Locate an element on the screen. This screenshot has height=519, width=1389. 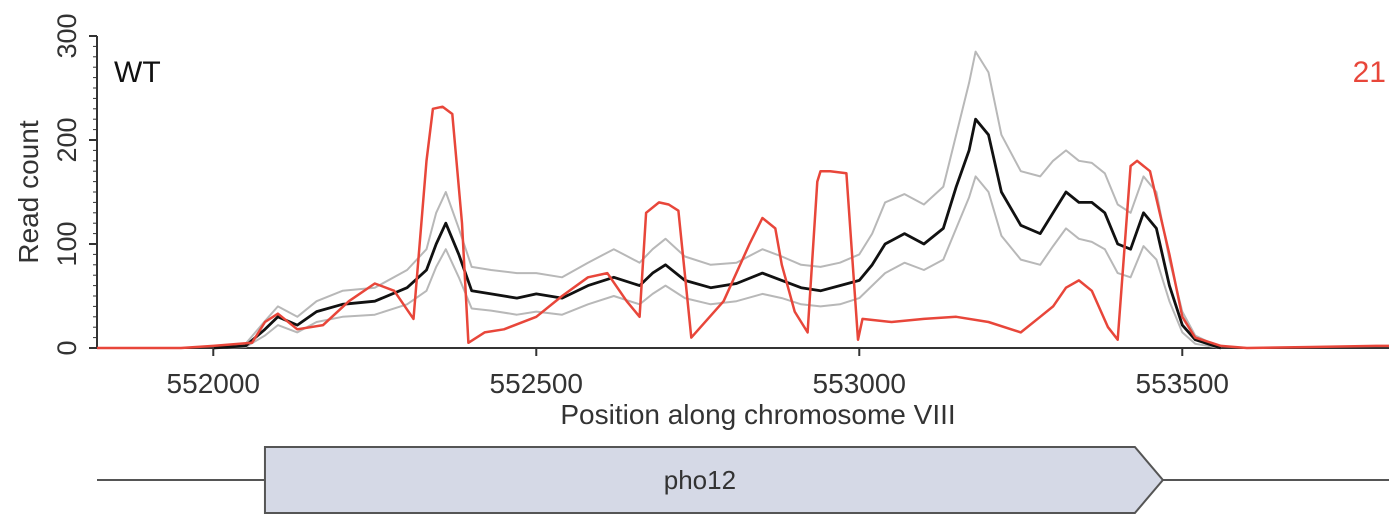
y-tick-label: 0 is located at coordinates (67, 347).